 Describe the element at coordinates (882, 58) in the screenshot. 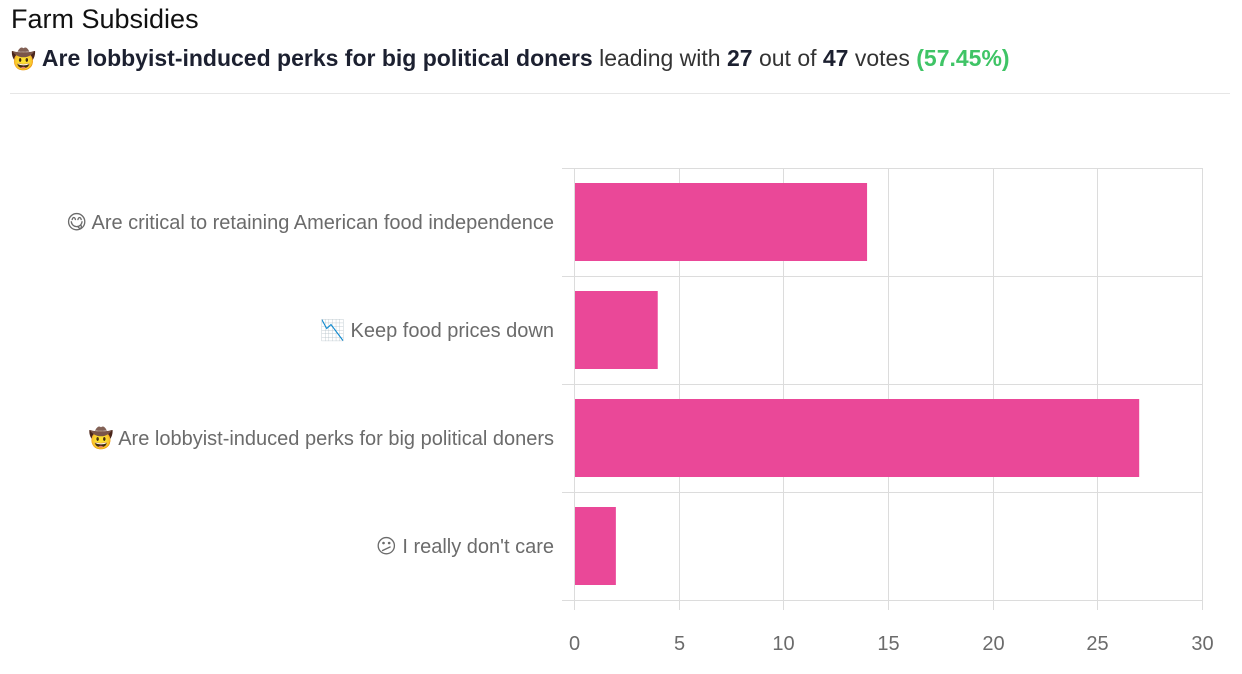

I see `votes-text: votes` at that location.